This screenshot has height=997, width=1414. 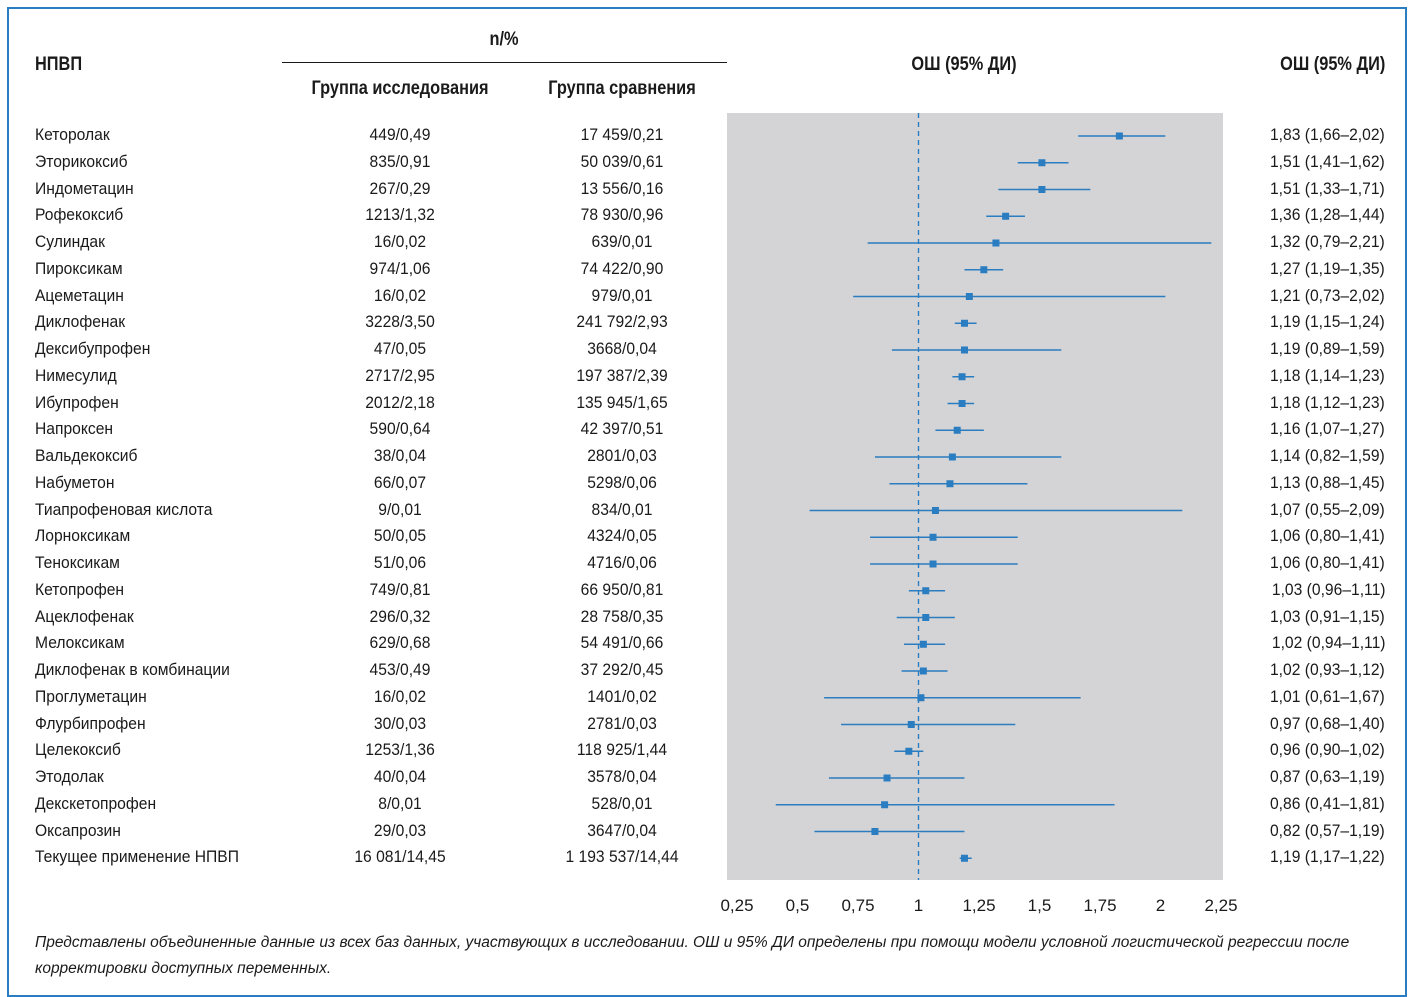 I want to click on row-label: Индометацин, so click(x=84, y=188).